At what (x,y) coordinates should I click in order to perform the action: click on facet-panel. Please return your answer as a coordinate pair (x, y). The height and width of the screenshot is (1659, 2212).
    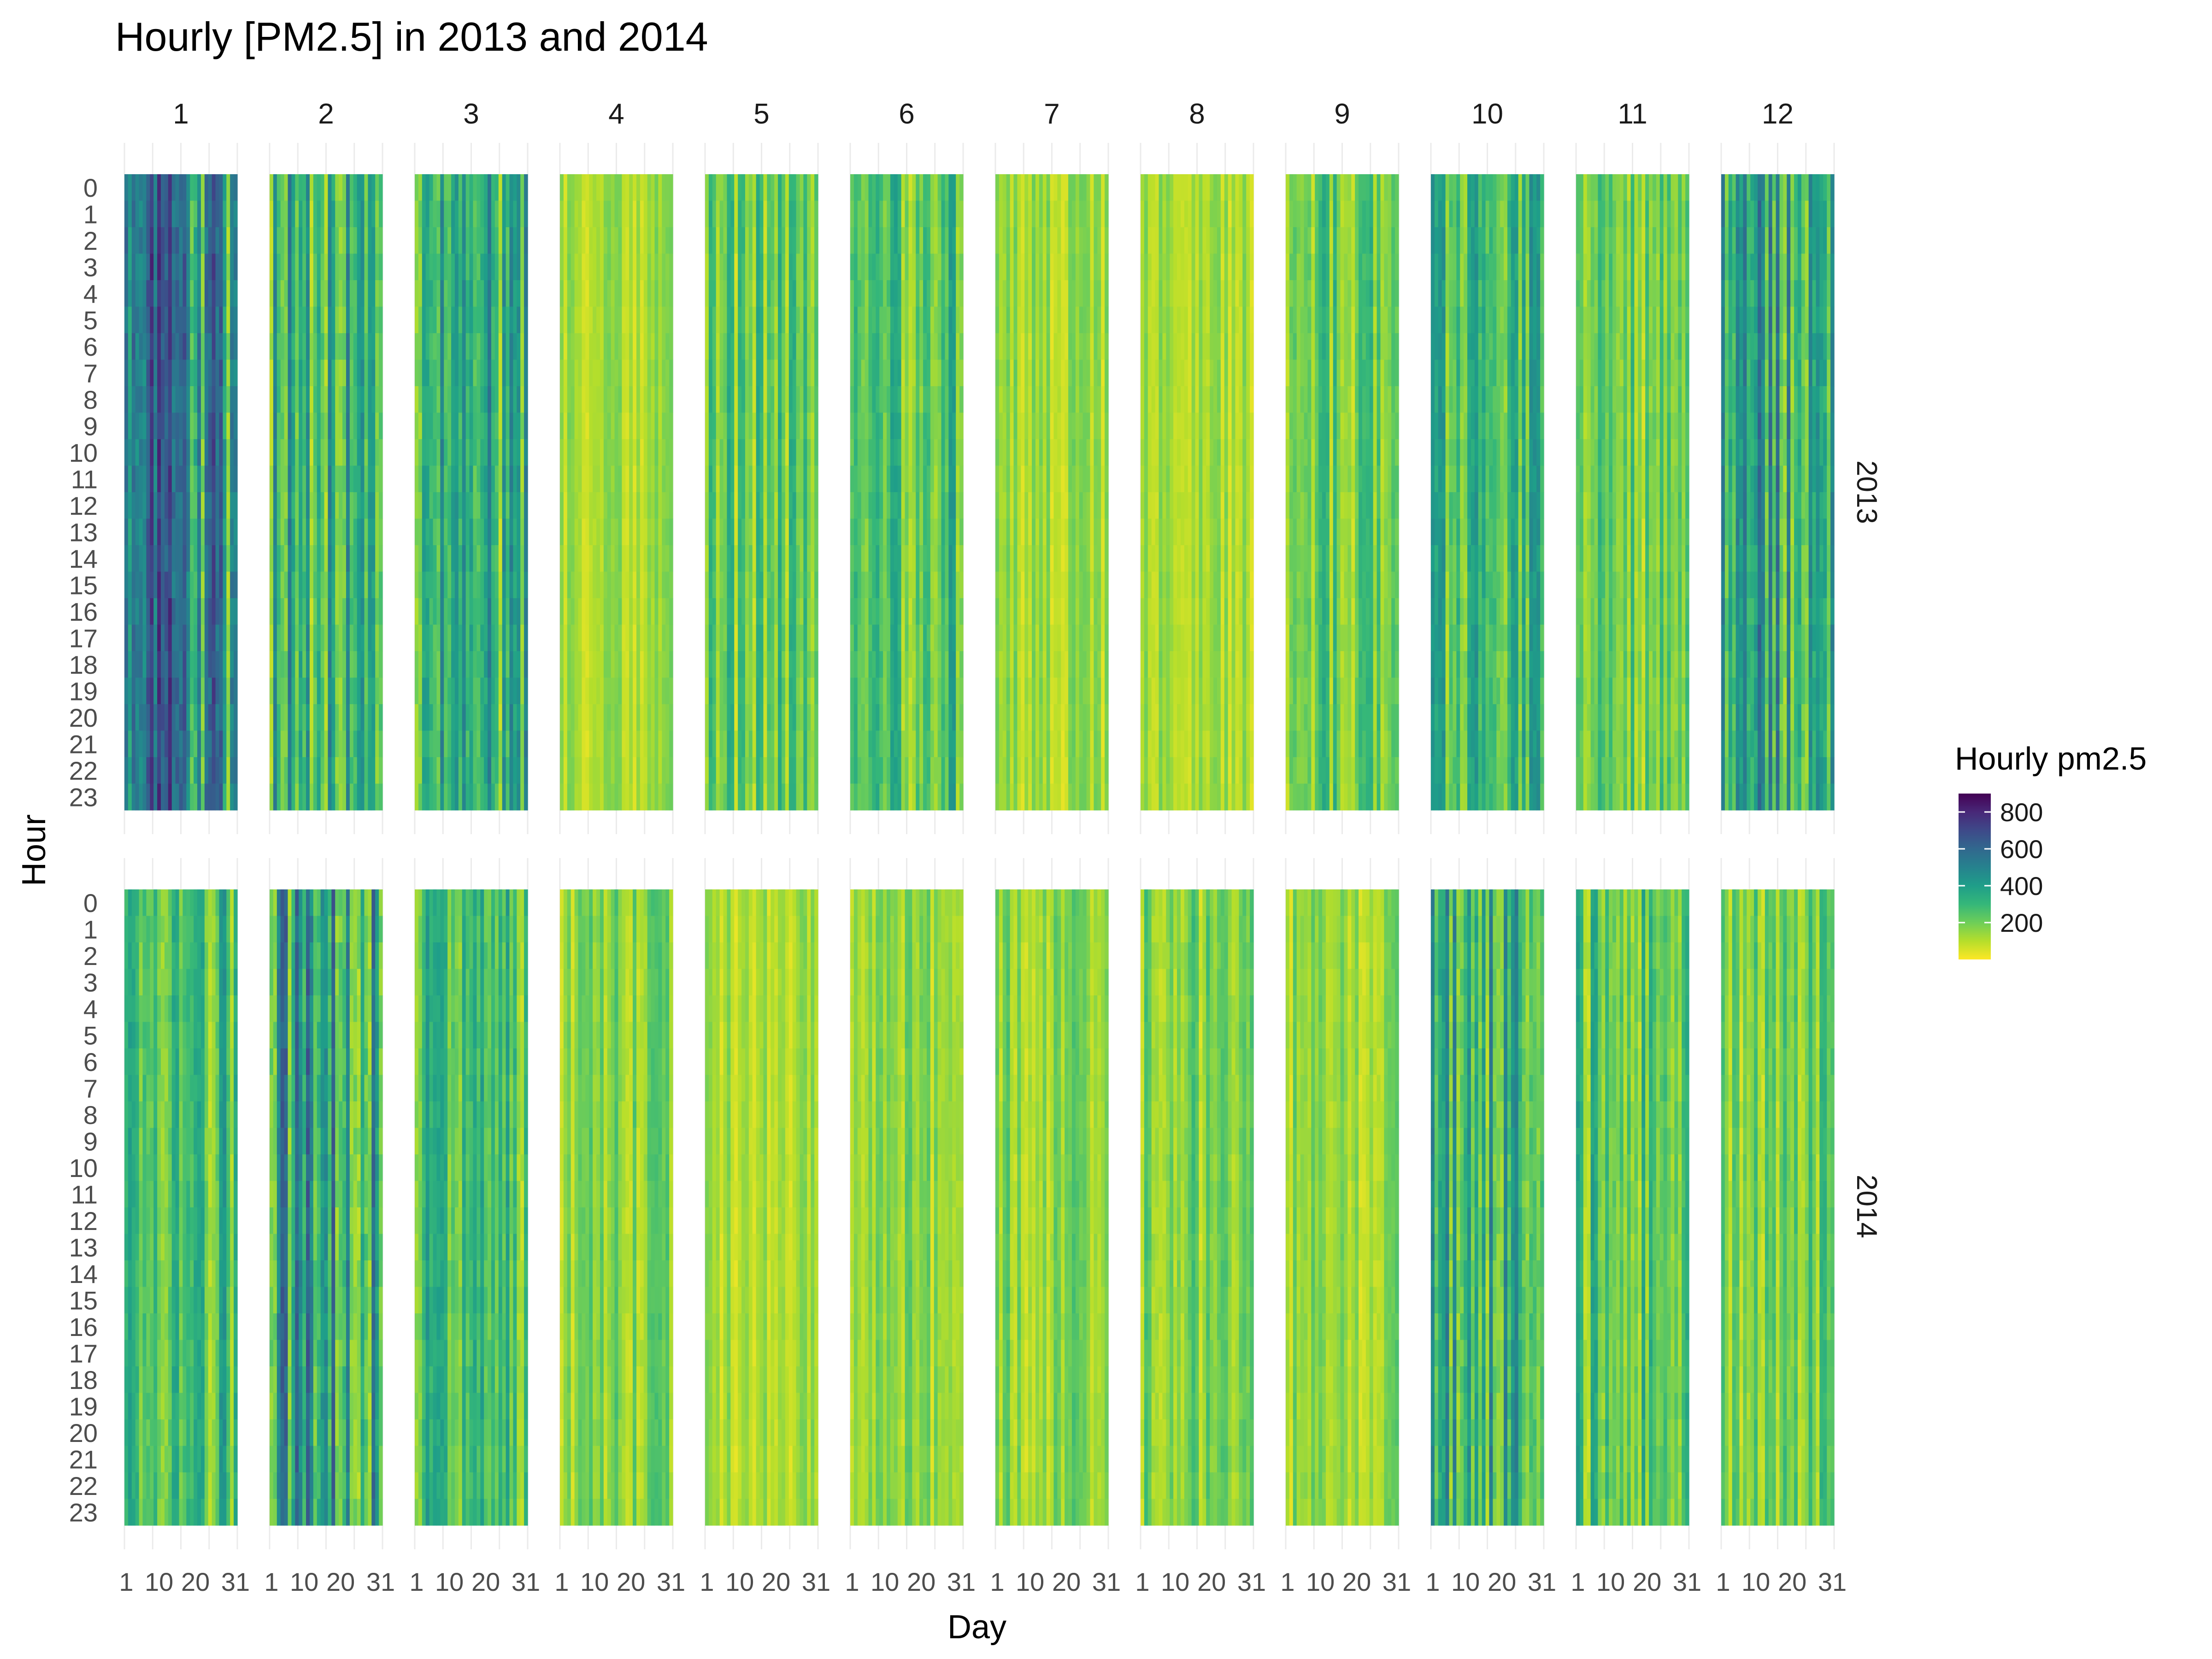
    Looking at the image, I should click on (326, 488).